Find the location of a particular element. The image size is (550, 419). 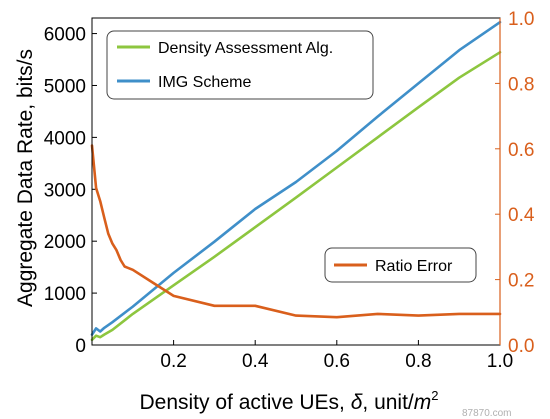

x-axis-title: Density of active UEs, δ, unit/m2 is located at coordinates (288, 401).